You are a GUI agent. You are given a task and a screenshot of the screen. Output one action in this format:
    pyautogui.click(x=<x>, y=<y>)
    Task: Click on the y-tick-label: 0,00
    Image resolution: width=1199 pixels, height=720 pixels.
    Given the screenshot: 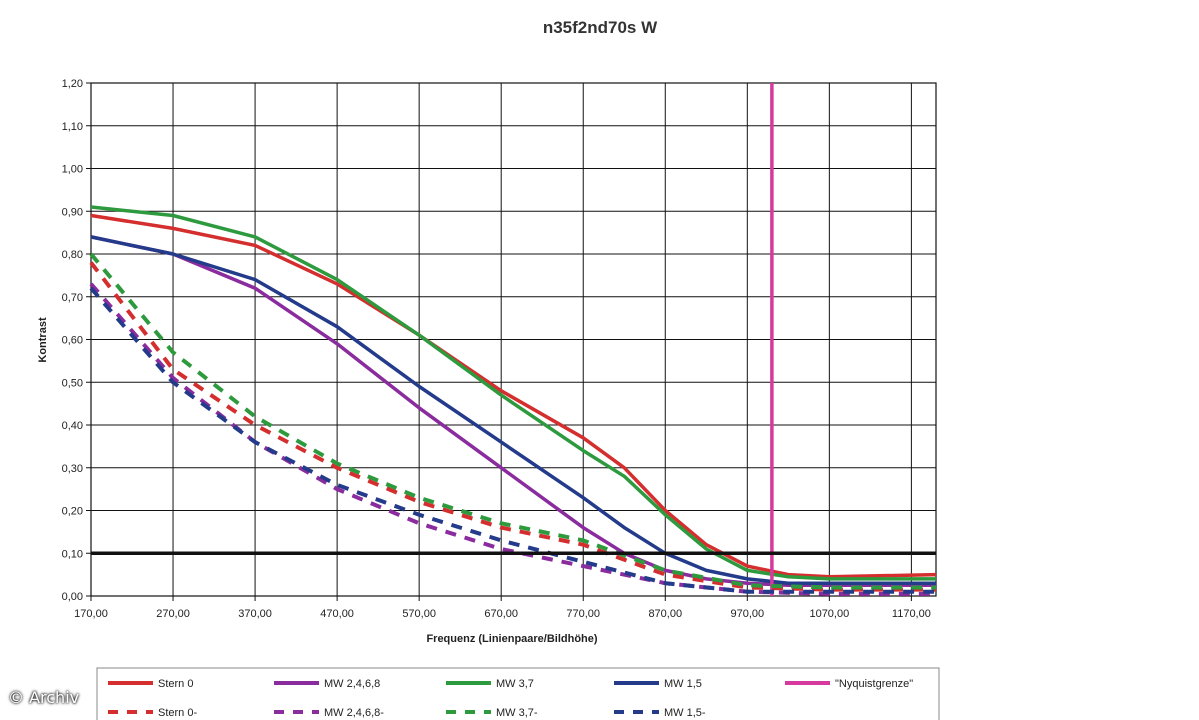 What is the action you would take?
    pyautogui.click(x=72, y=597)
    